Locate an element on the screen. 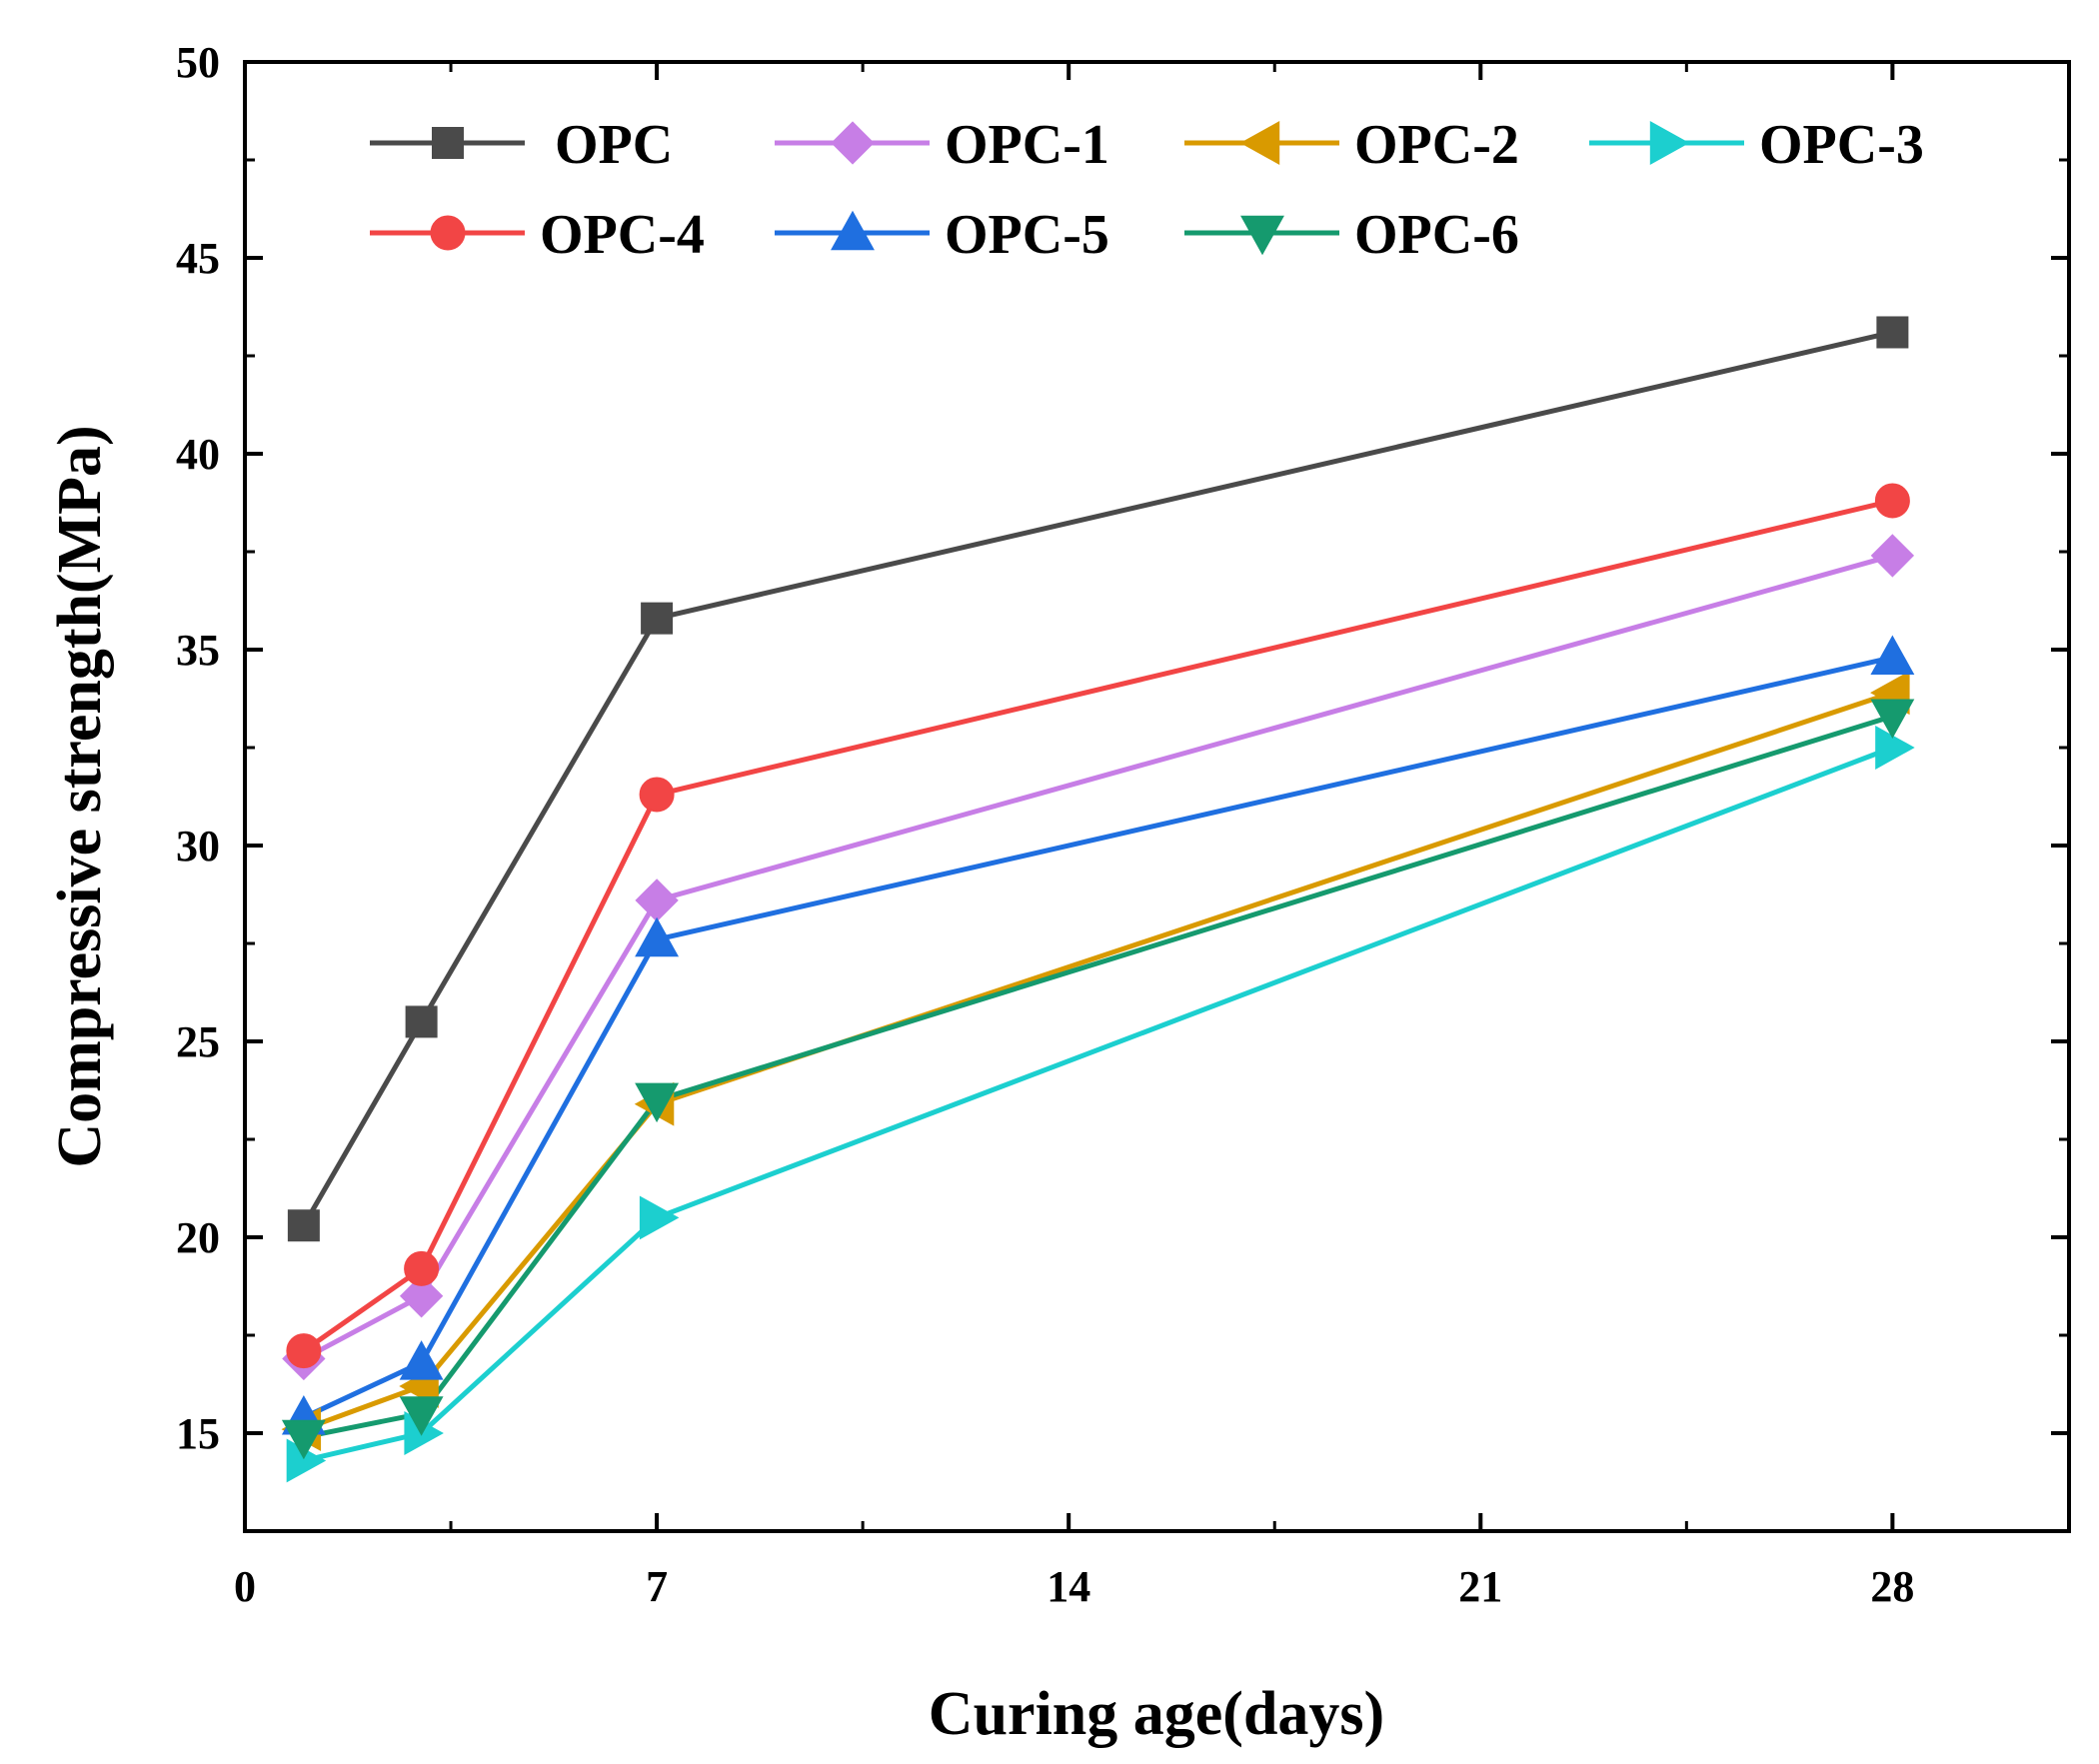  legend-label-opc: OPC is located at coordinates (614, 145).